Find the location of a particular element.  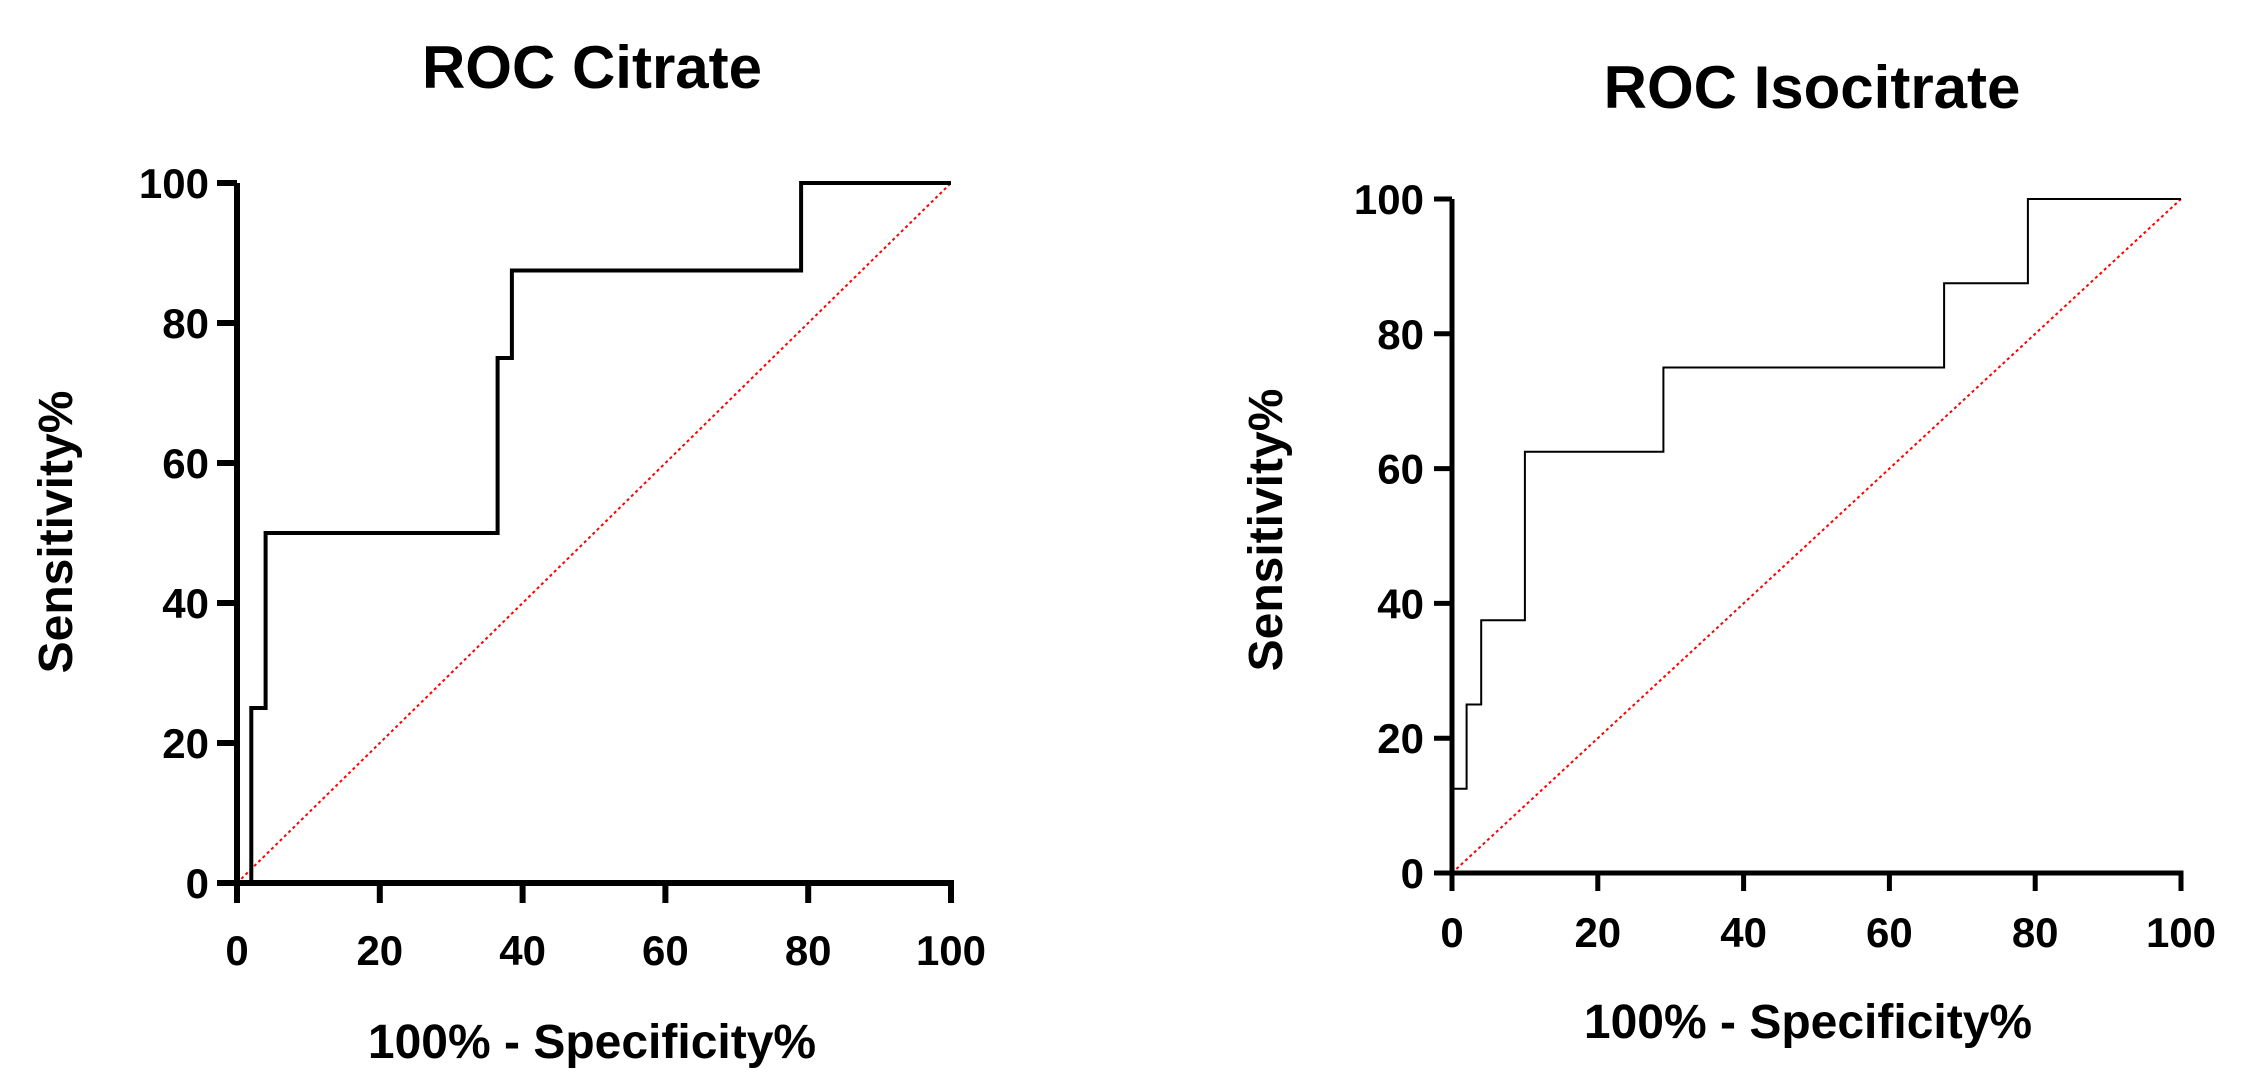

chart-title: ROC Citrate is located at coordinates (592, 67).